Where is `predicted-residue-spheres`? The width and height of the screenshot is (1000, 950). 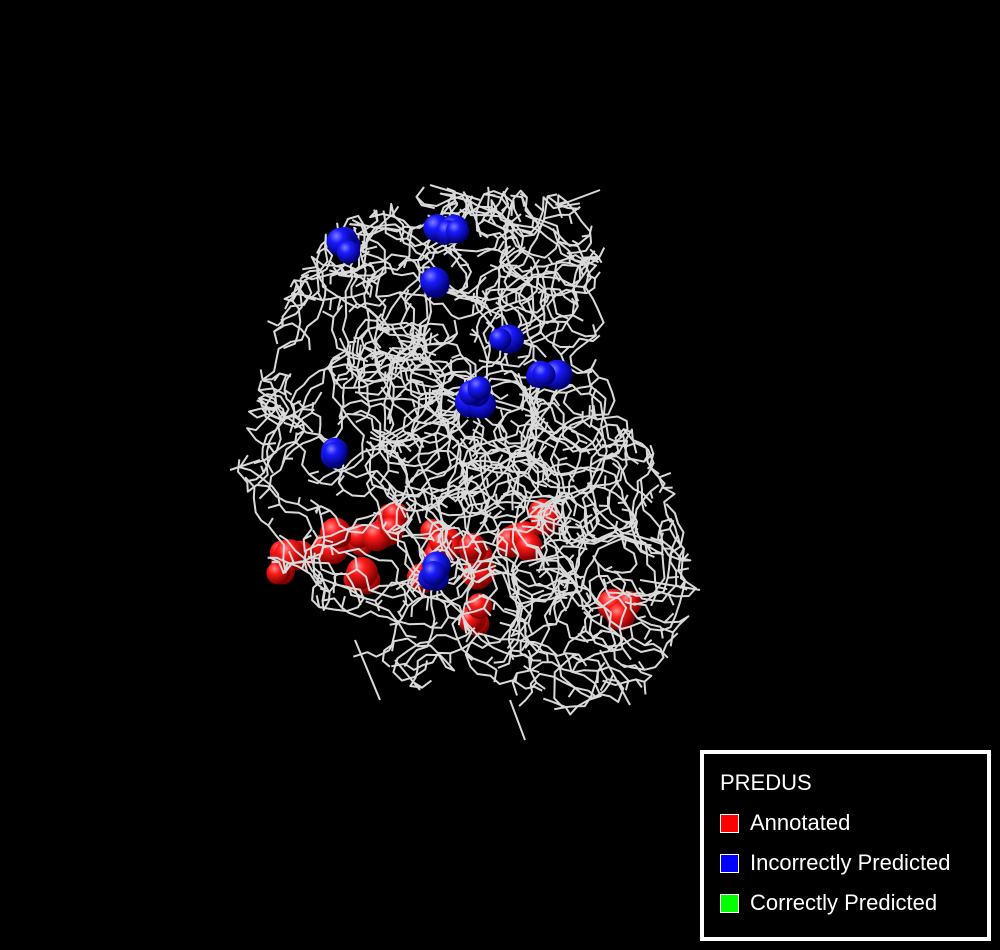 predicted-residue-spheres is located at coordinates (446, 402).